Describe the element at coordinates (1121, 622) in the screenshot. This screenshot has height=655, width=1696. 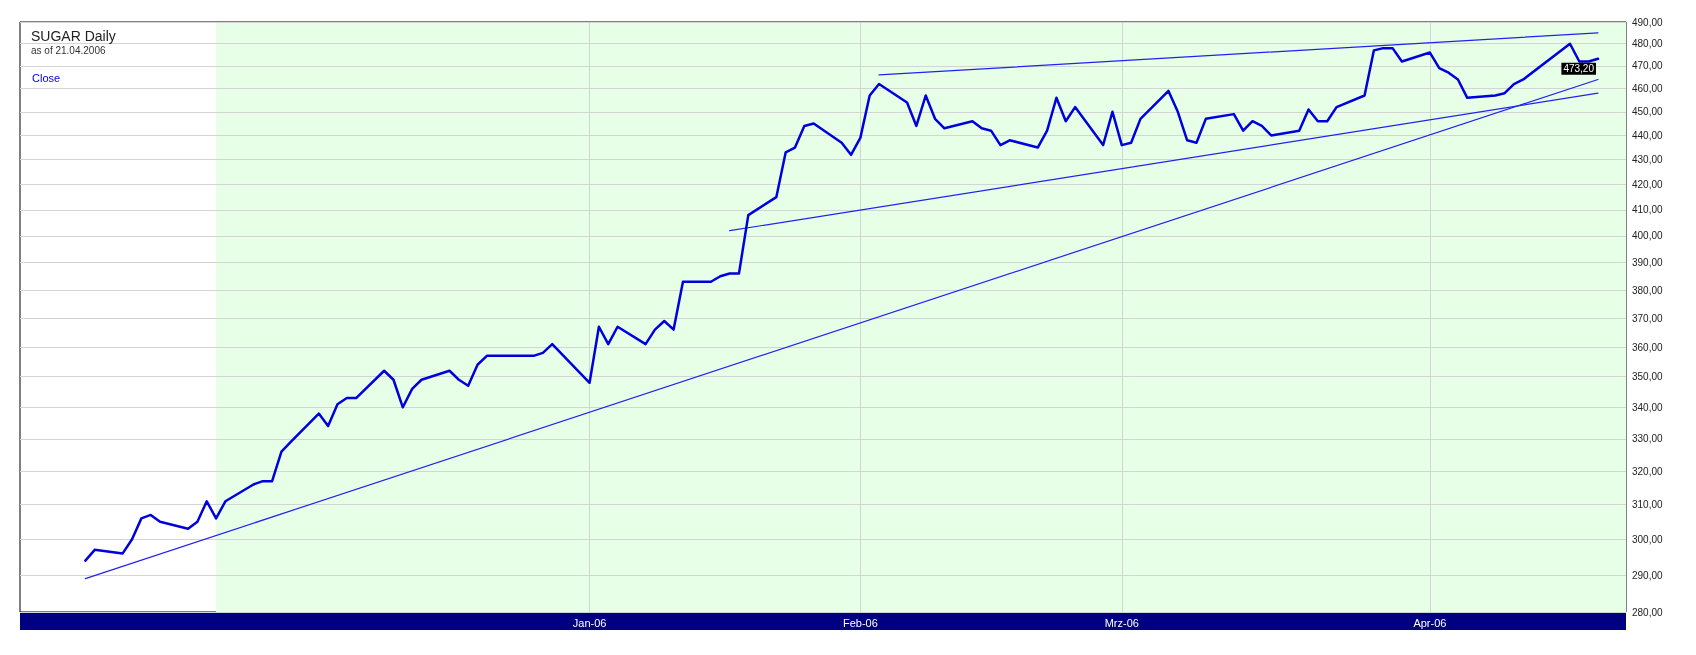
I see `x-tick-label: Mrz-06` at that location.